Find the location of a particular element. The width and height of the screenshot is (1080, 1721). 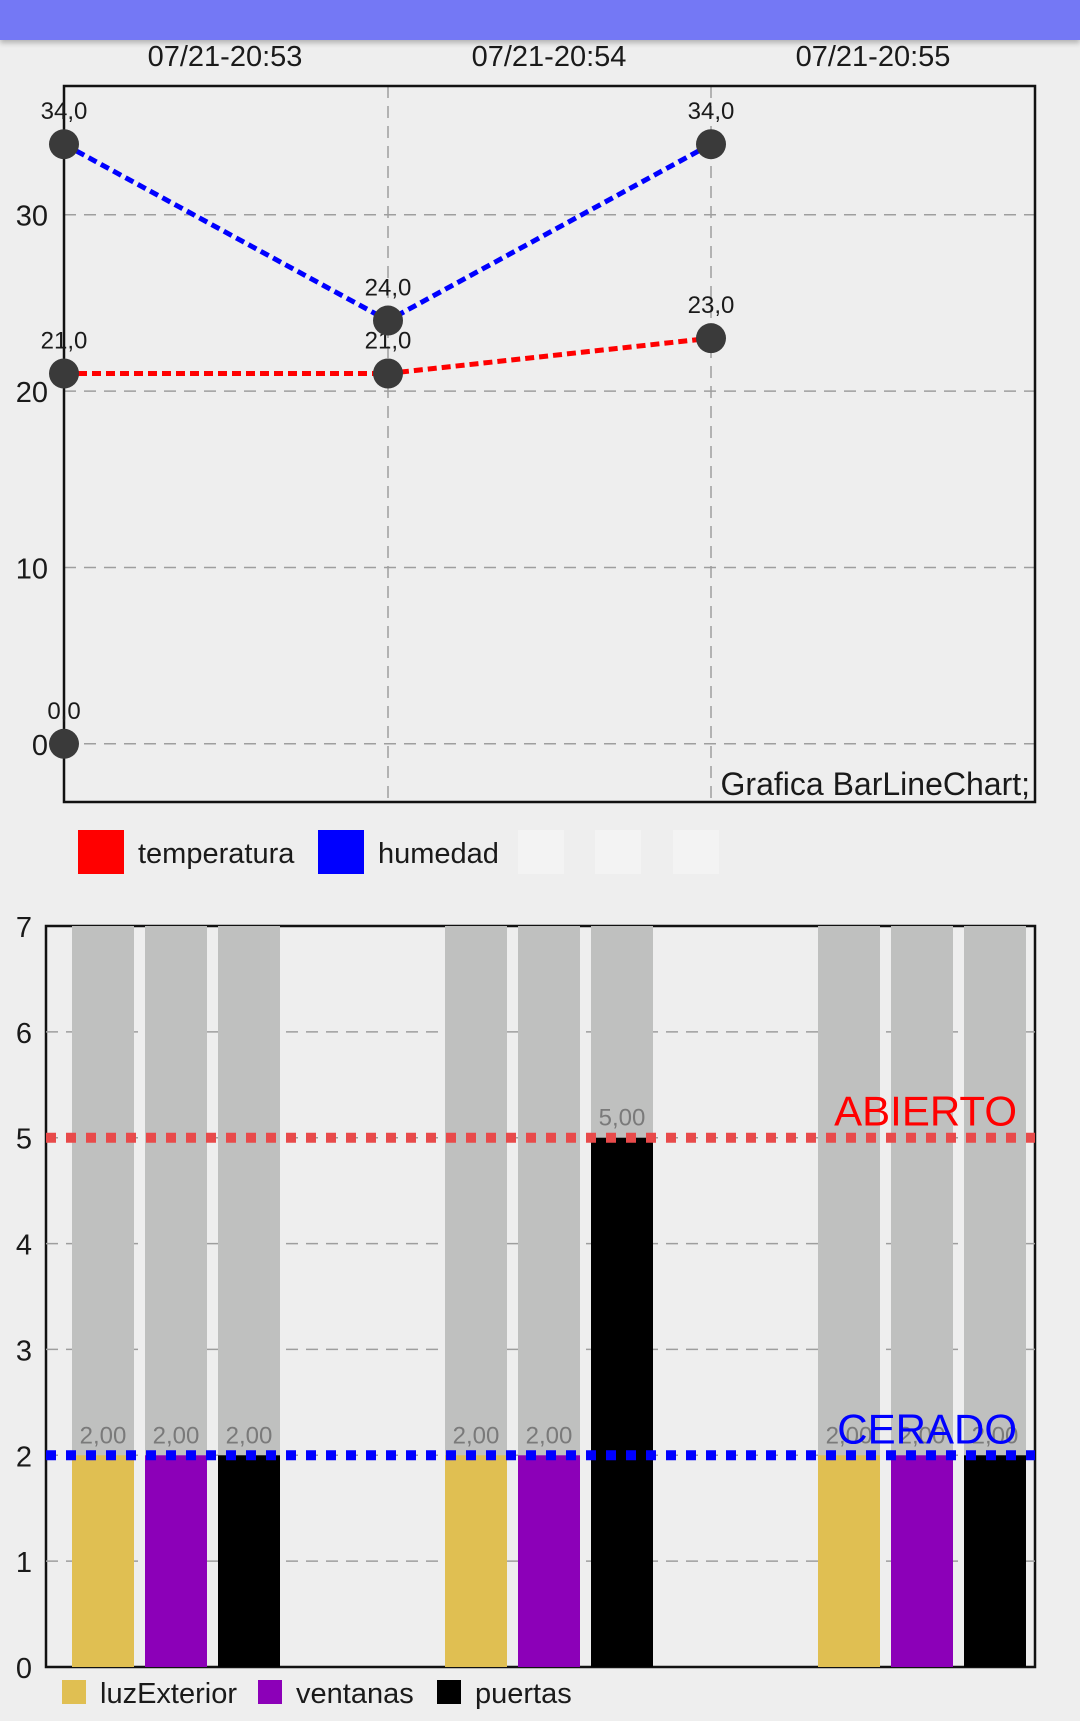

legend-swatch-ventanas is located at coordinates (270, 1692).